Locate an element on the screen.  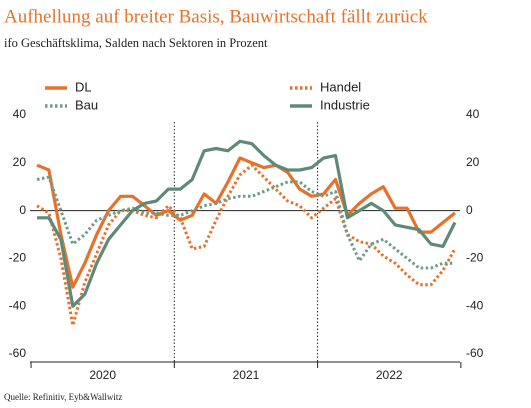
y-tick-label: -60 is located at coordinates (18, 353).